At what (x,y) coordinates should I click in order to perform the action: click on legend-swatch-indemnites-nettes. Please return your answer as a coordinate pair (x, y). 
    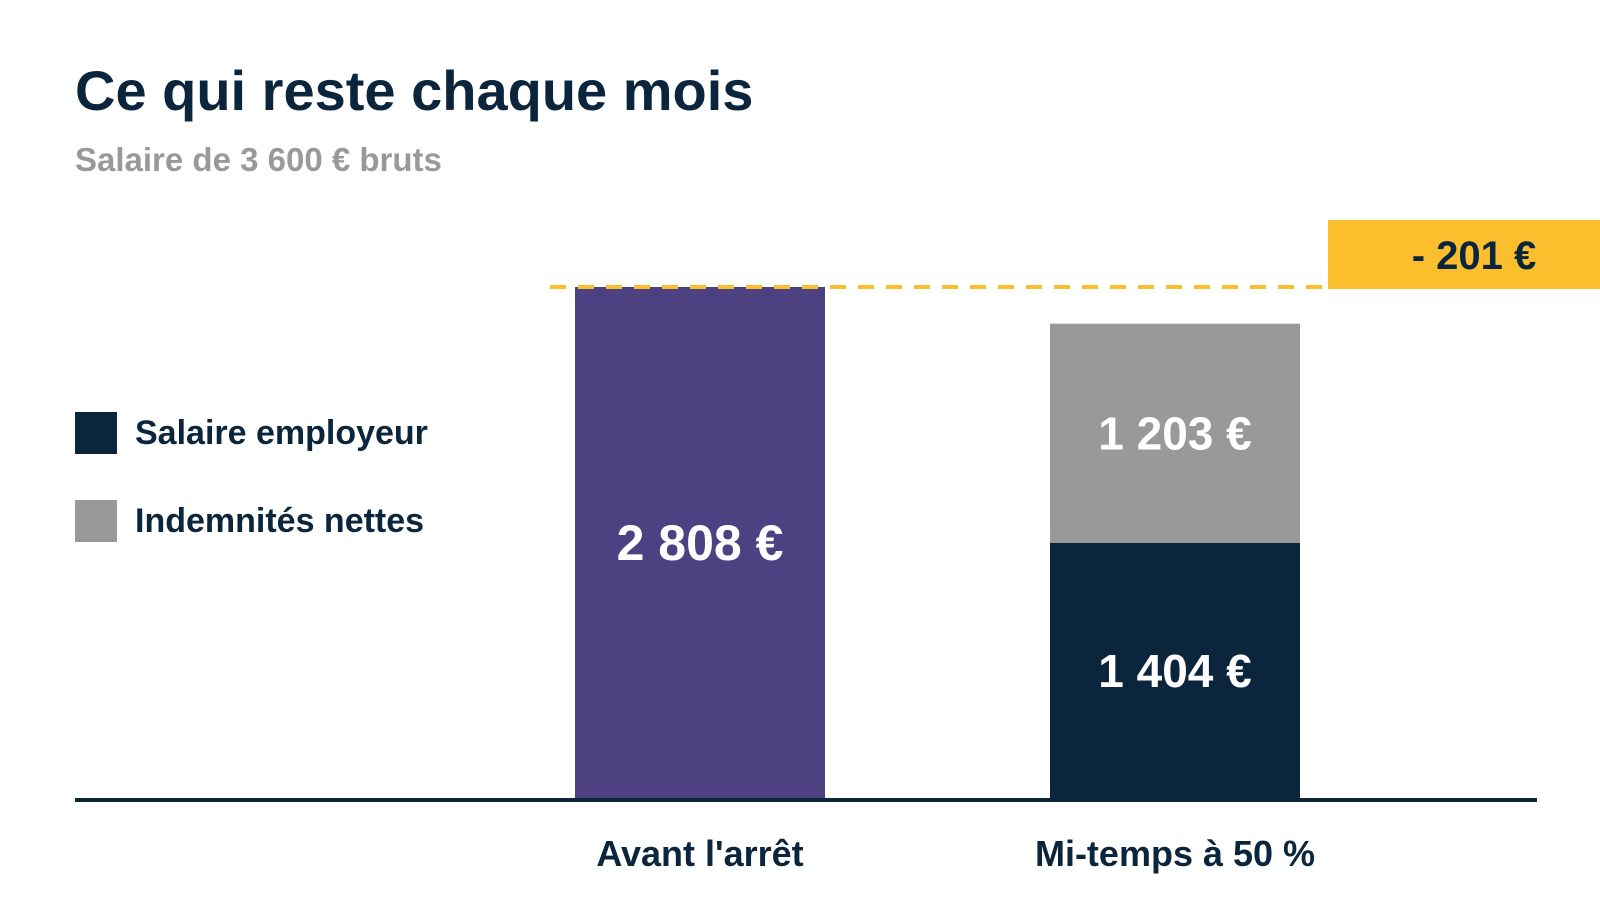
    Looking at the image, I should click on (96, 521).